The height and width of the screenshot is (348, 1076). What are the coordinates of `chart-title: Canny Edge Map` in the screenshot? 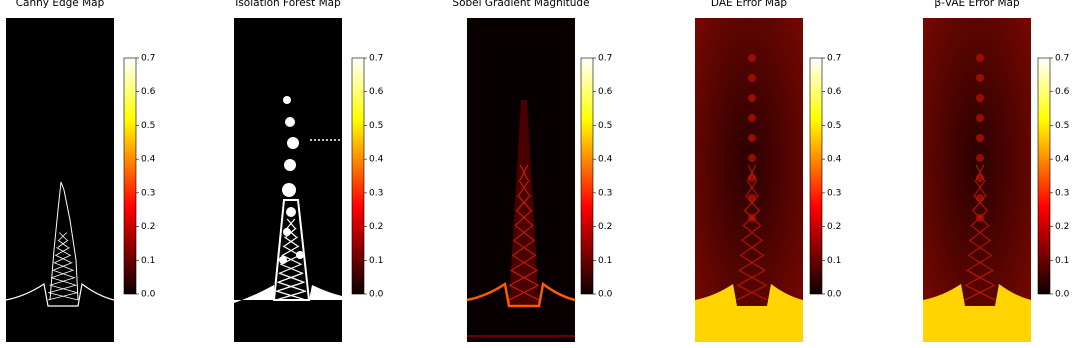 It's located at (60, 4).